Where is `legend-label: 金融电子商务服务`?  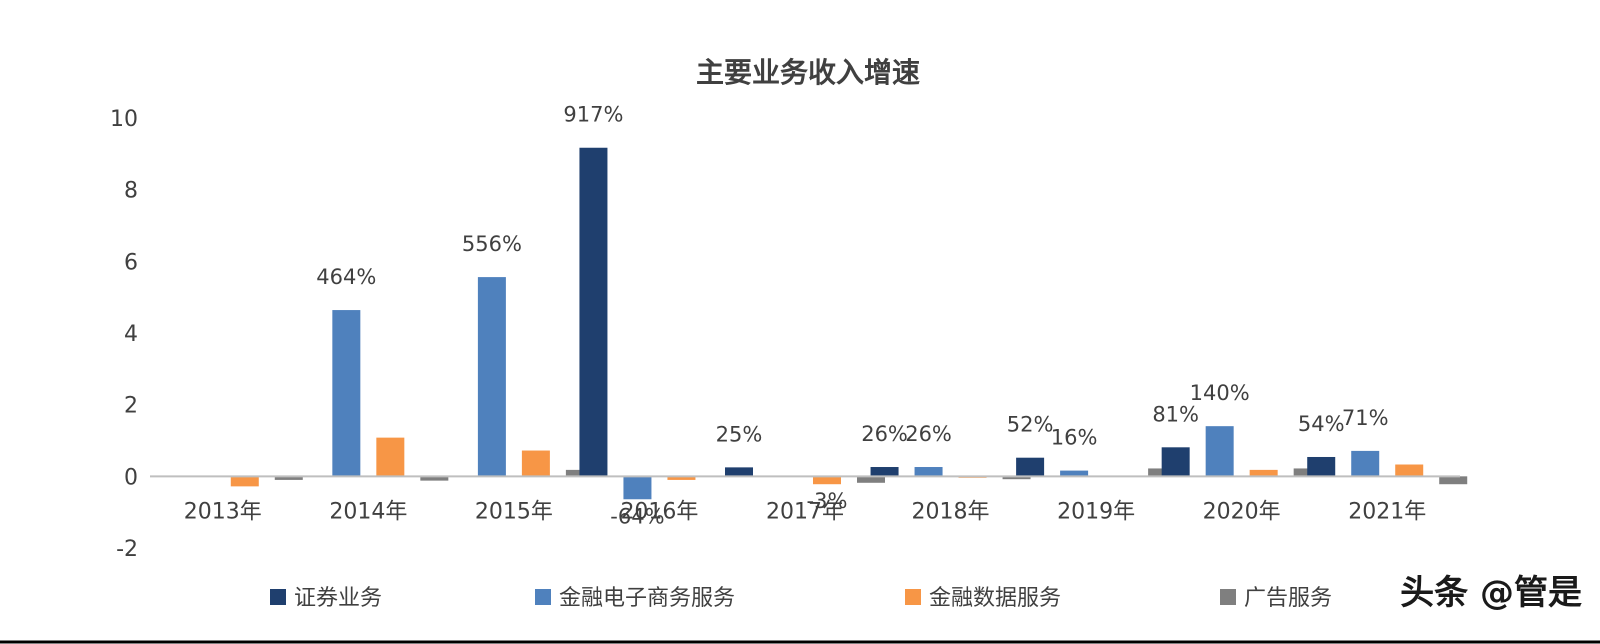 legend-label: 金融电子商务服务 is located at coordinates (647, 598).